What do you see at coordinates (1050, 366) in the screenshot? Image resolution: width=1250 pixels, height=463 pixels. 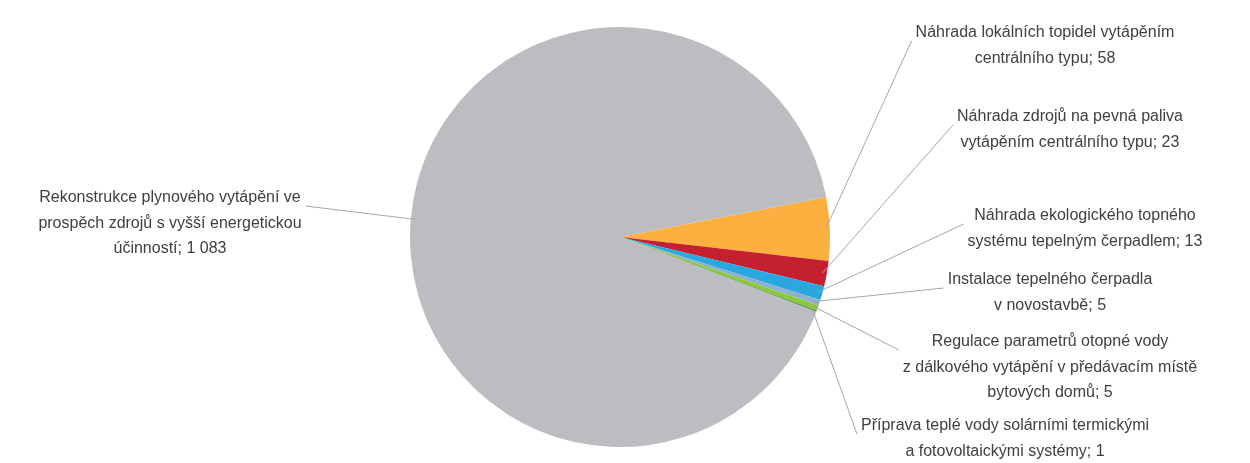 I see `slice-label: Regulace parametrů otopné vody z dálkového vytápění v předávacím místě bytových domů; 5` at bounding box center [1050, 366].